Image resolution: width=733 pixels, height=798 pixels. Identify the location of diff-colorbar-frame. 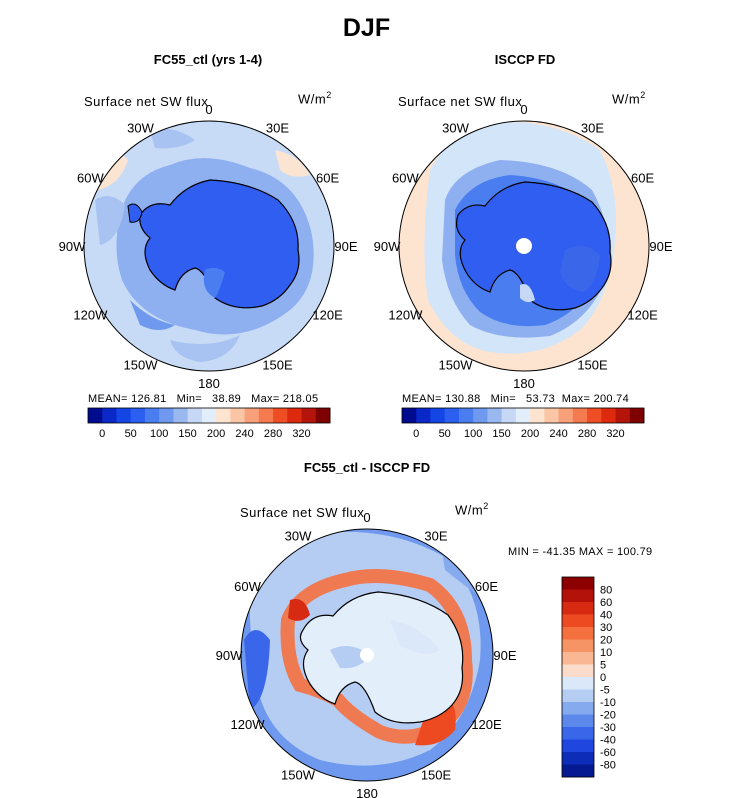
(578, 677).